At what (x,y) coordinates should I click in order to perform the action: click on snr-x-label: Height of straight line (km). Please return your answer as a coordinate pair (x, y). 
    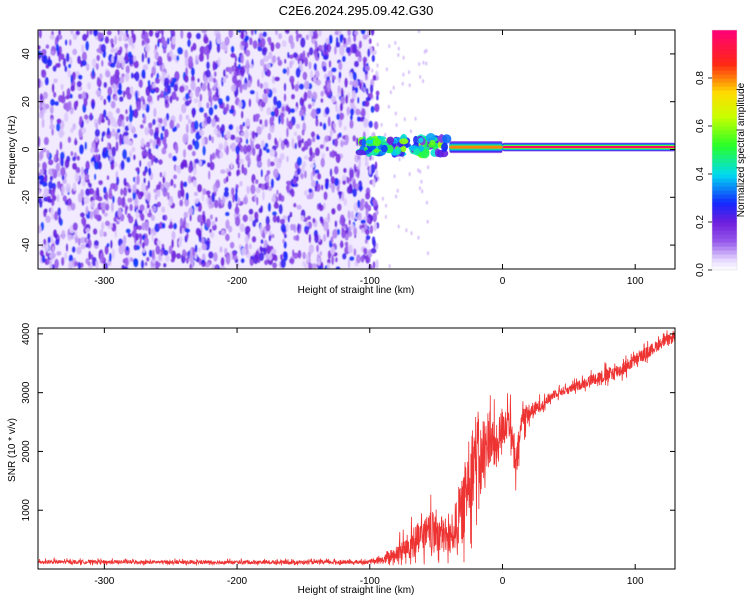
    Looking at the image, I should click on (356, 590).